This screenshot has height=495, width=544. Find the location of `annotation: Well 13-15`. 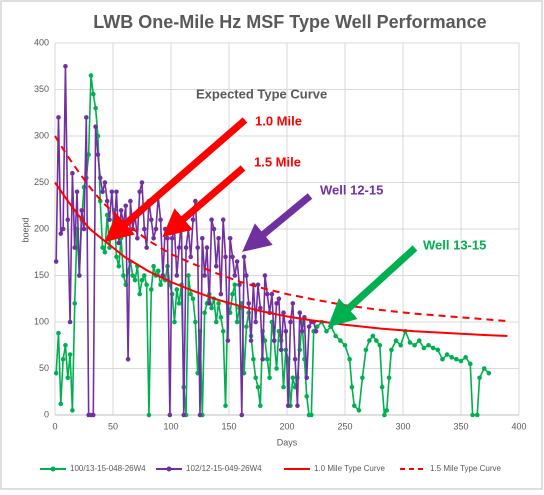

annotation: Well 13-15 is located at coordinates (454, 244).